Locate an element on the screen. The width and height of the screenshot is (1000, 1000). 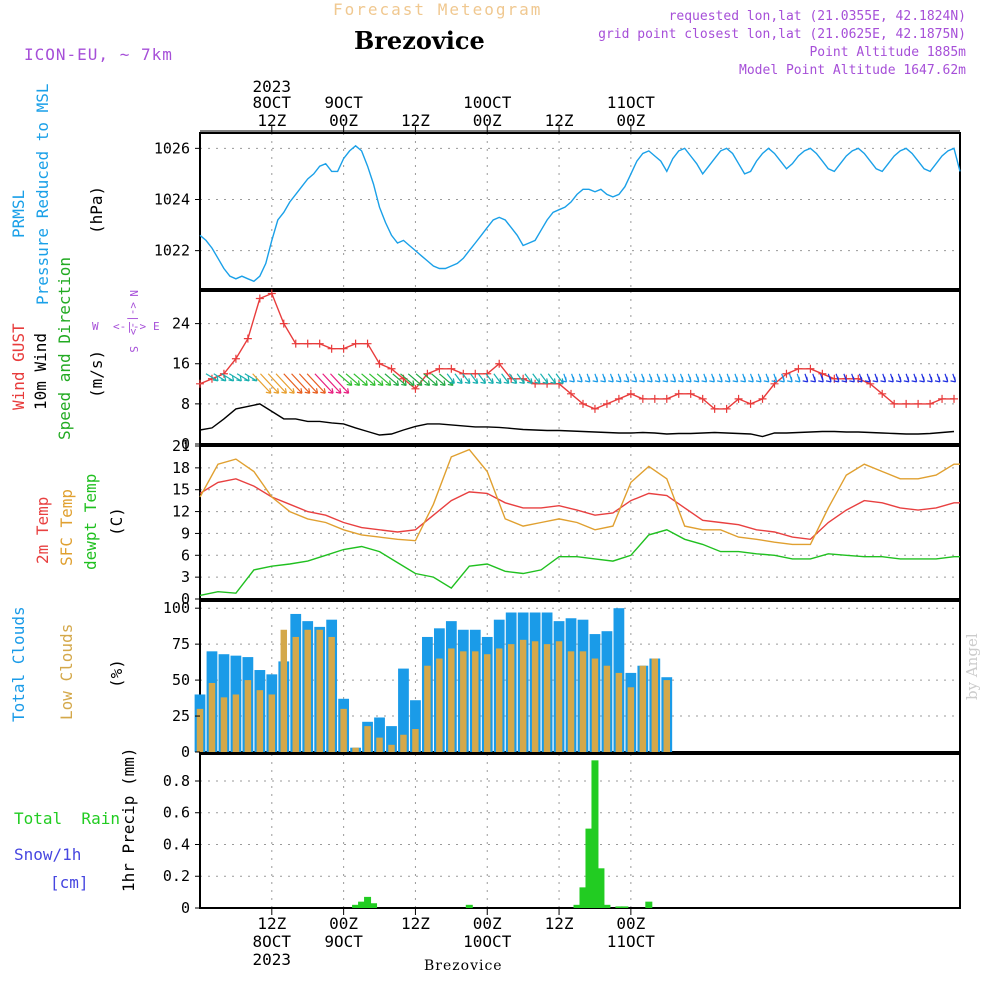
compass-east: E is located at coordinates (156, 326).